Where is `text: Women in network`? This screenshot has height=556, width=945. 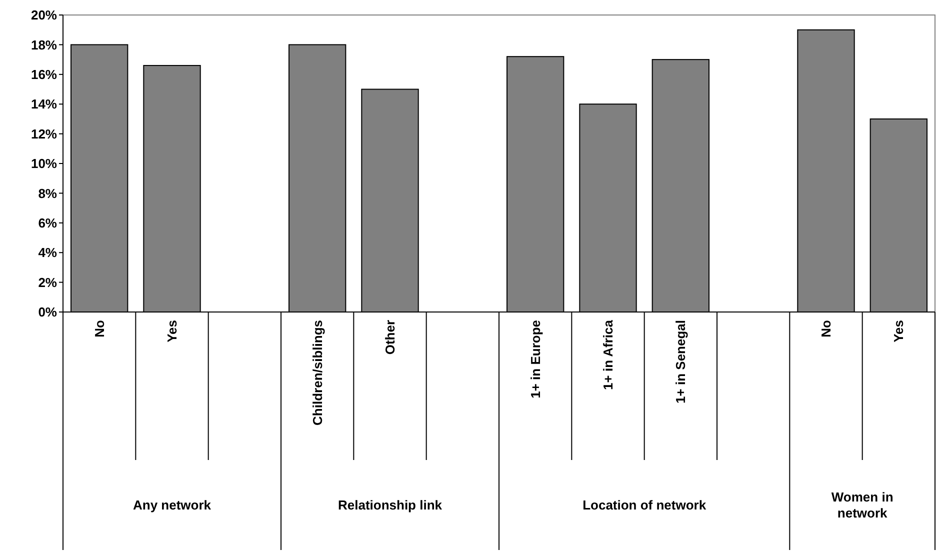
text: Women in network is located at coordinates (862, 505).